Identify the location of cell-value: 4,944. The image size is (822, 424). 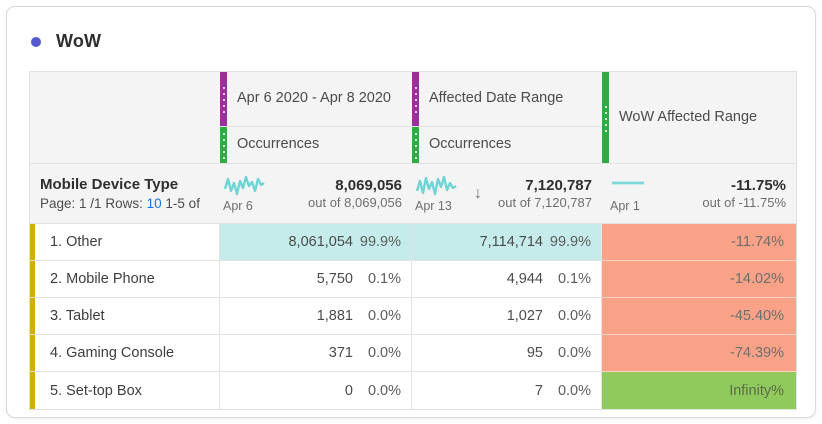
(524, 279).